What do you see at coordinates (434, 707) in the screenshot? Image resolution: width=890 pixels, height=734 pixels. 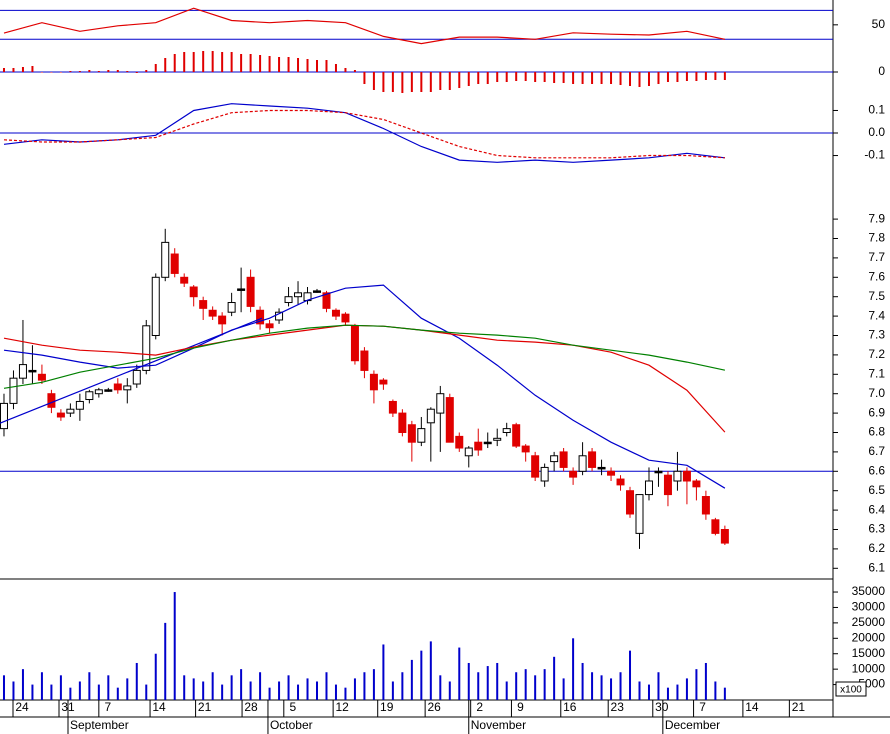 I see `x-tick-label: 26` at bounding box center [434, 707].